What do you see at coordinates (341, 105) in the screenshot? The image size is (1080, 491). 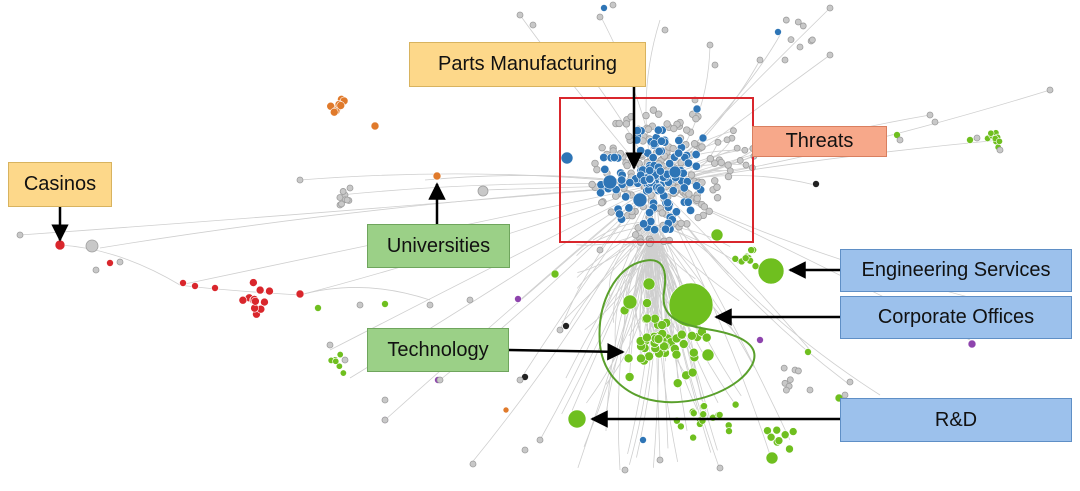 I see `university-node` at bounding box center [341, 105].